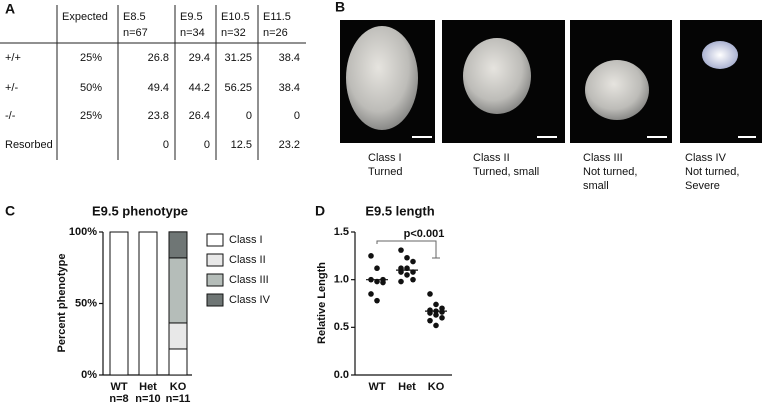 This screenshot has width=764, height=408. I want to click on significance-label: p<0.001, so click(424, 234).